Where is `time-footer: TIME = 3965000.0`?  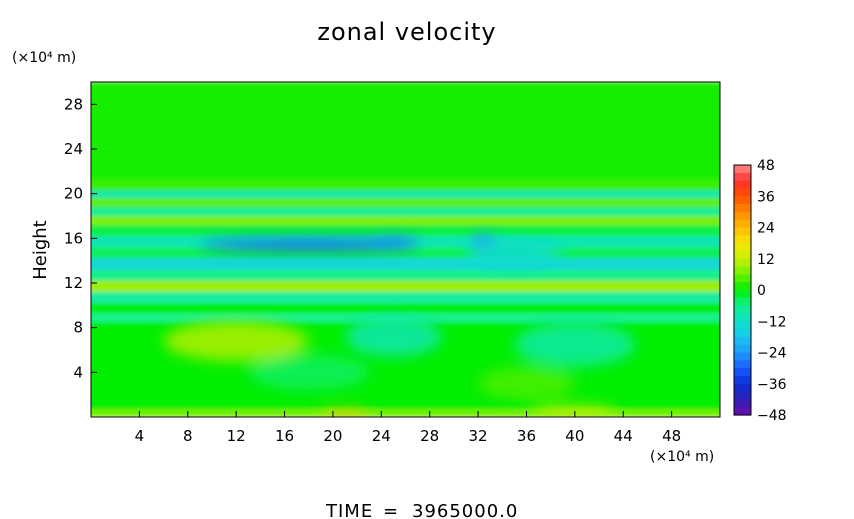 time-footer: TIME = 3965000.0 is located at coordinates (421, 510).